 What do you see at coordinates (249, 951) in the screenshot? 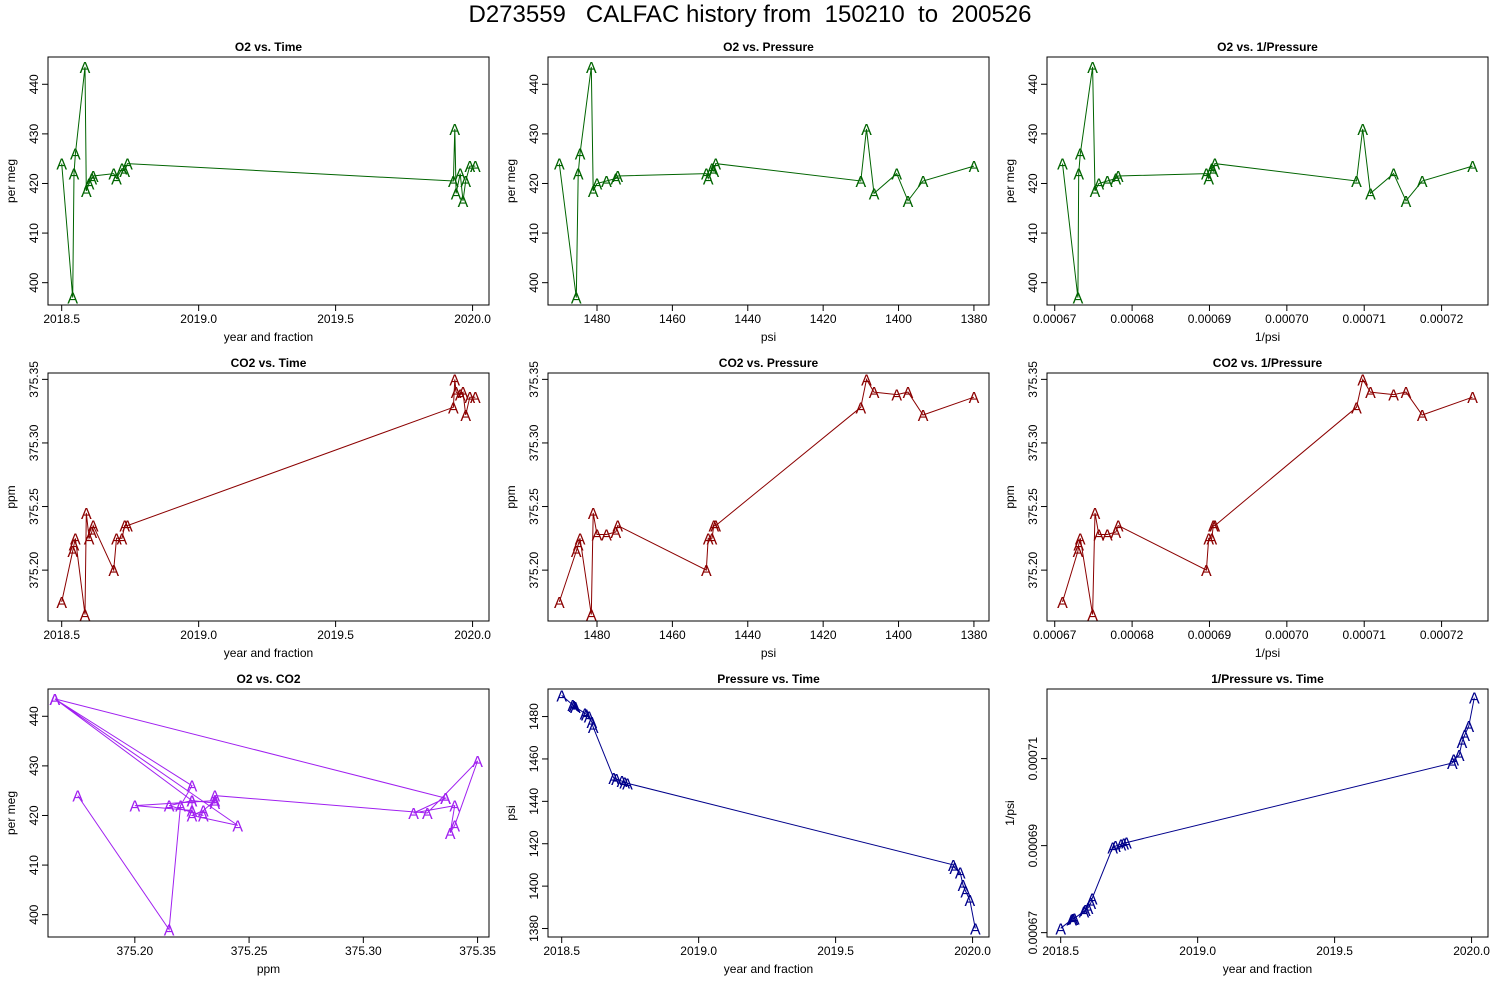
I see `o2-co2-x-tick-label: 375.25` at bounding box center [249, 951].